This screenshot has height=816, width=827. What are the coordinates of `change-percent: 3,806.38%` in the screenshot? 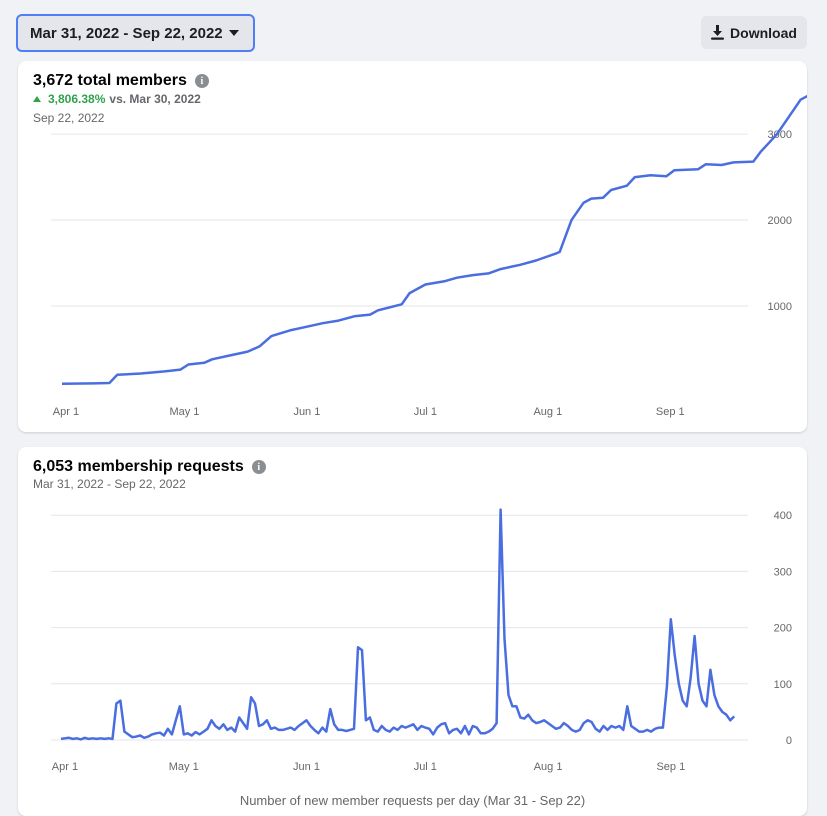 It's located at (77, 99).